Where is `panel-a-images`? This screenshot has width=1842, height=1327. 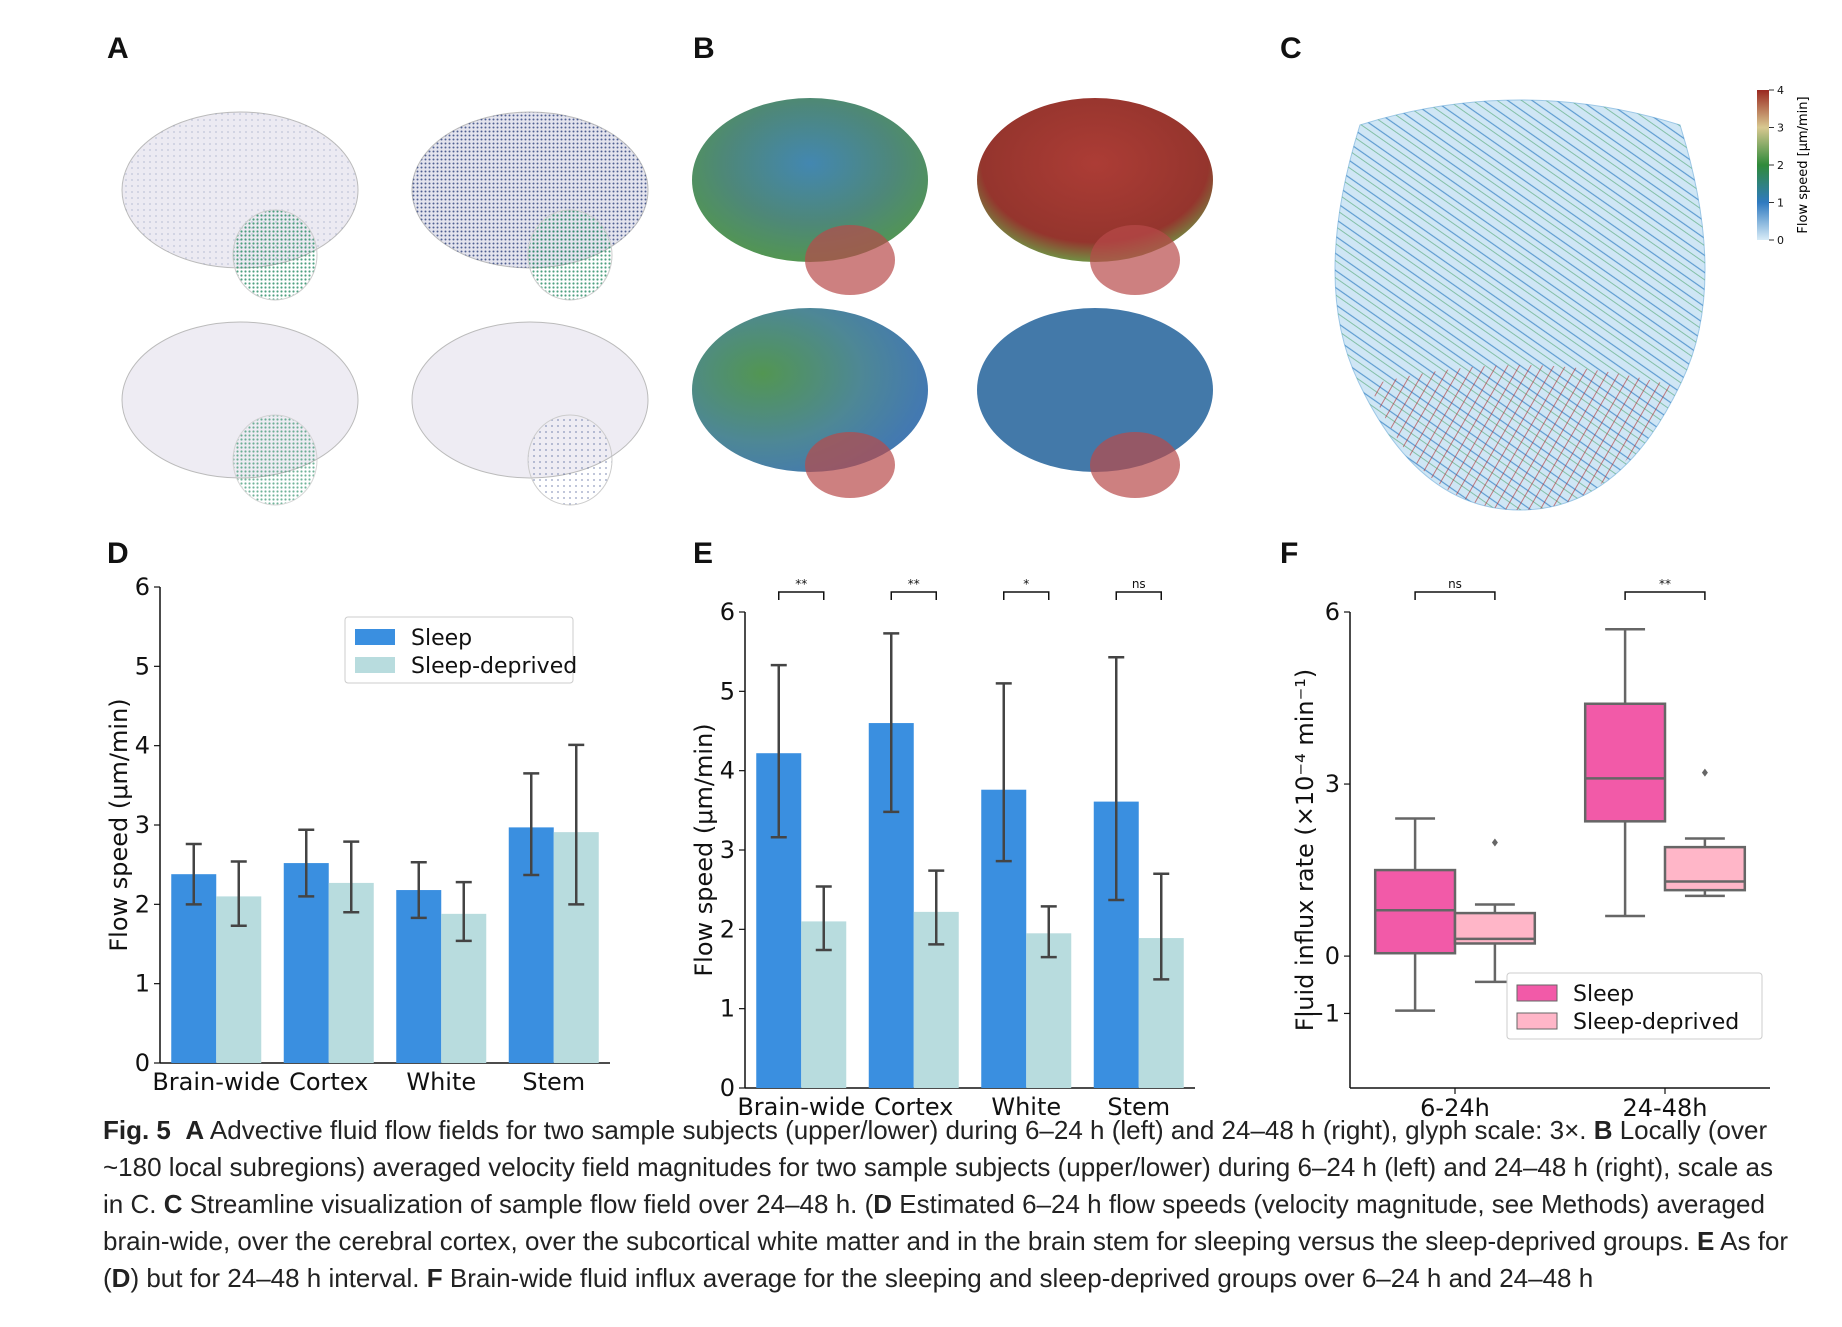
panel-a-images is located at coordinates (385, 308).